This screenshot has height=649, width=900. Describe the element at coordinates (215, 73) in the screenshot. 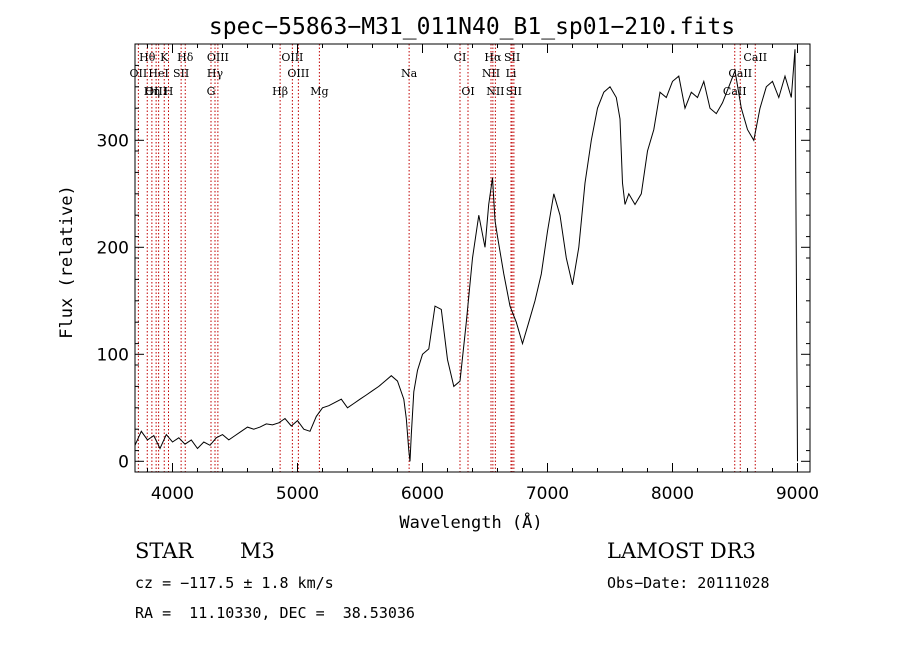

I see `spectral-line-label: Hγ` at that location.